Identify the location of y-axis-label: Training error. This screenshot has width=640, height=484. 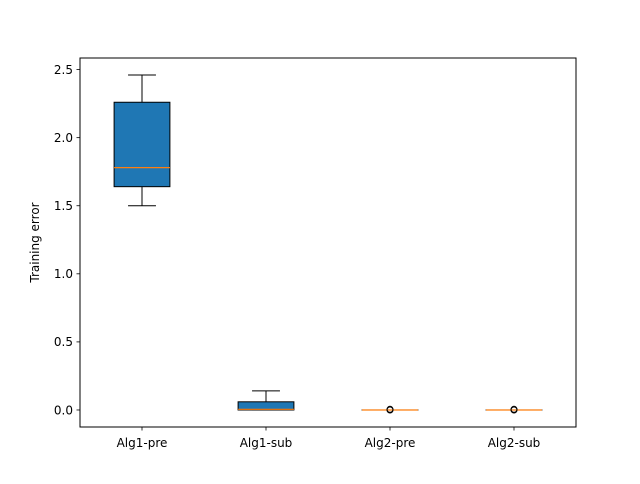
(35, 242).